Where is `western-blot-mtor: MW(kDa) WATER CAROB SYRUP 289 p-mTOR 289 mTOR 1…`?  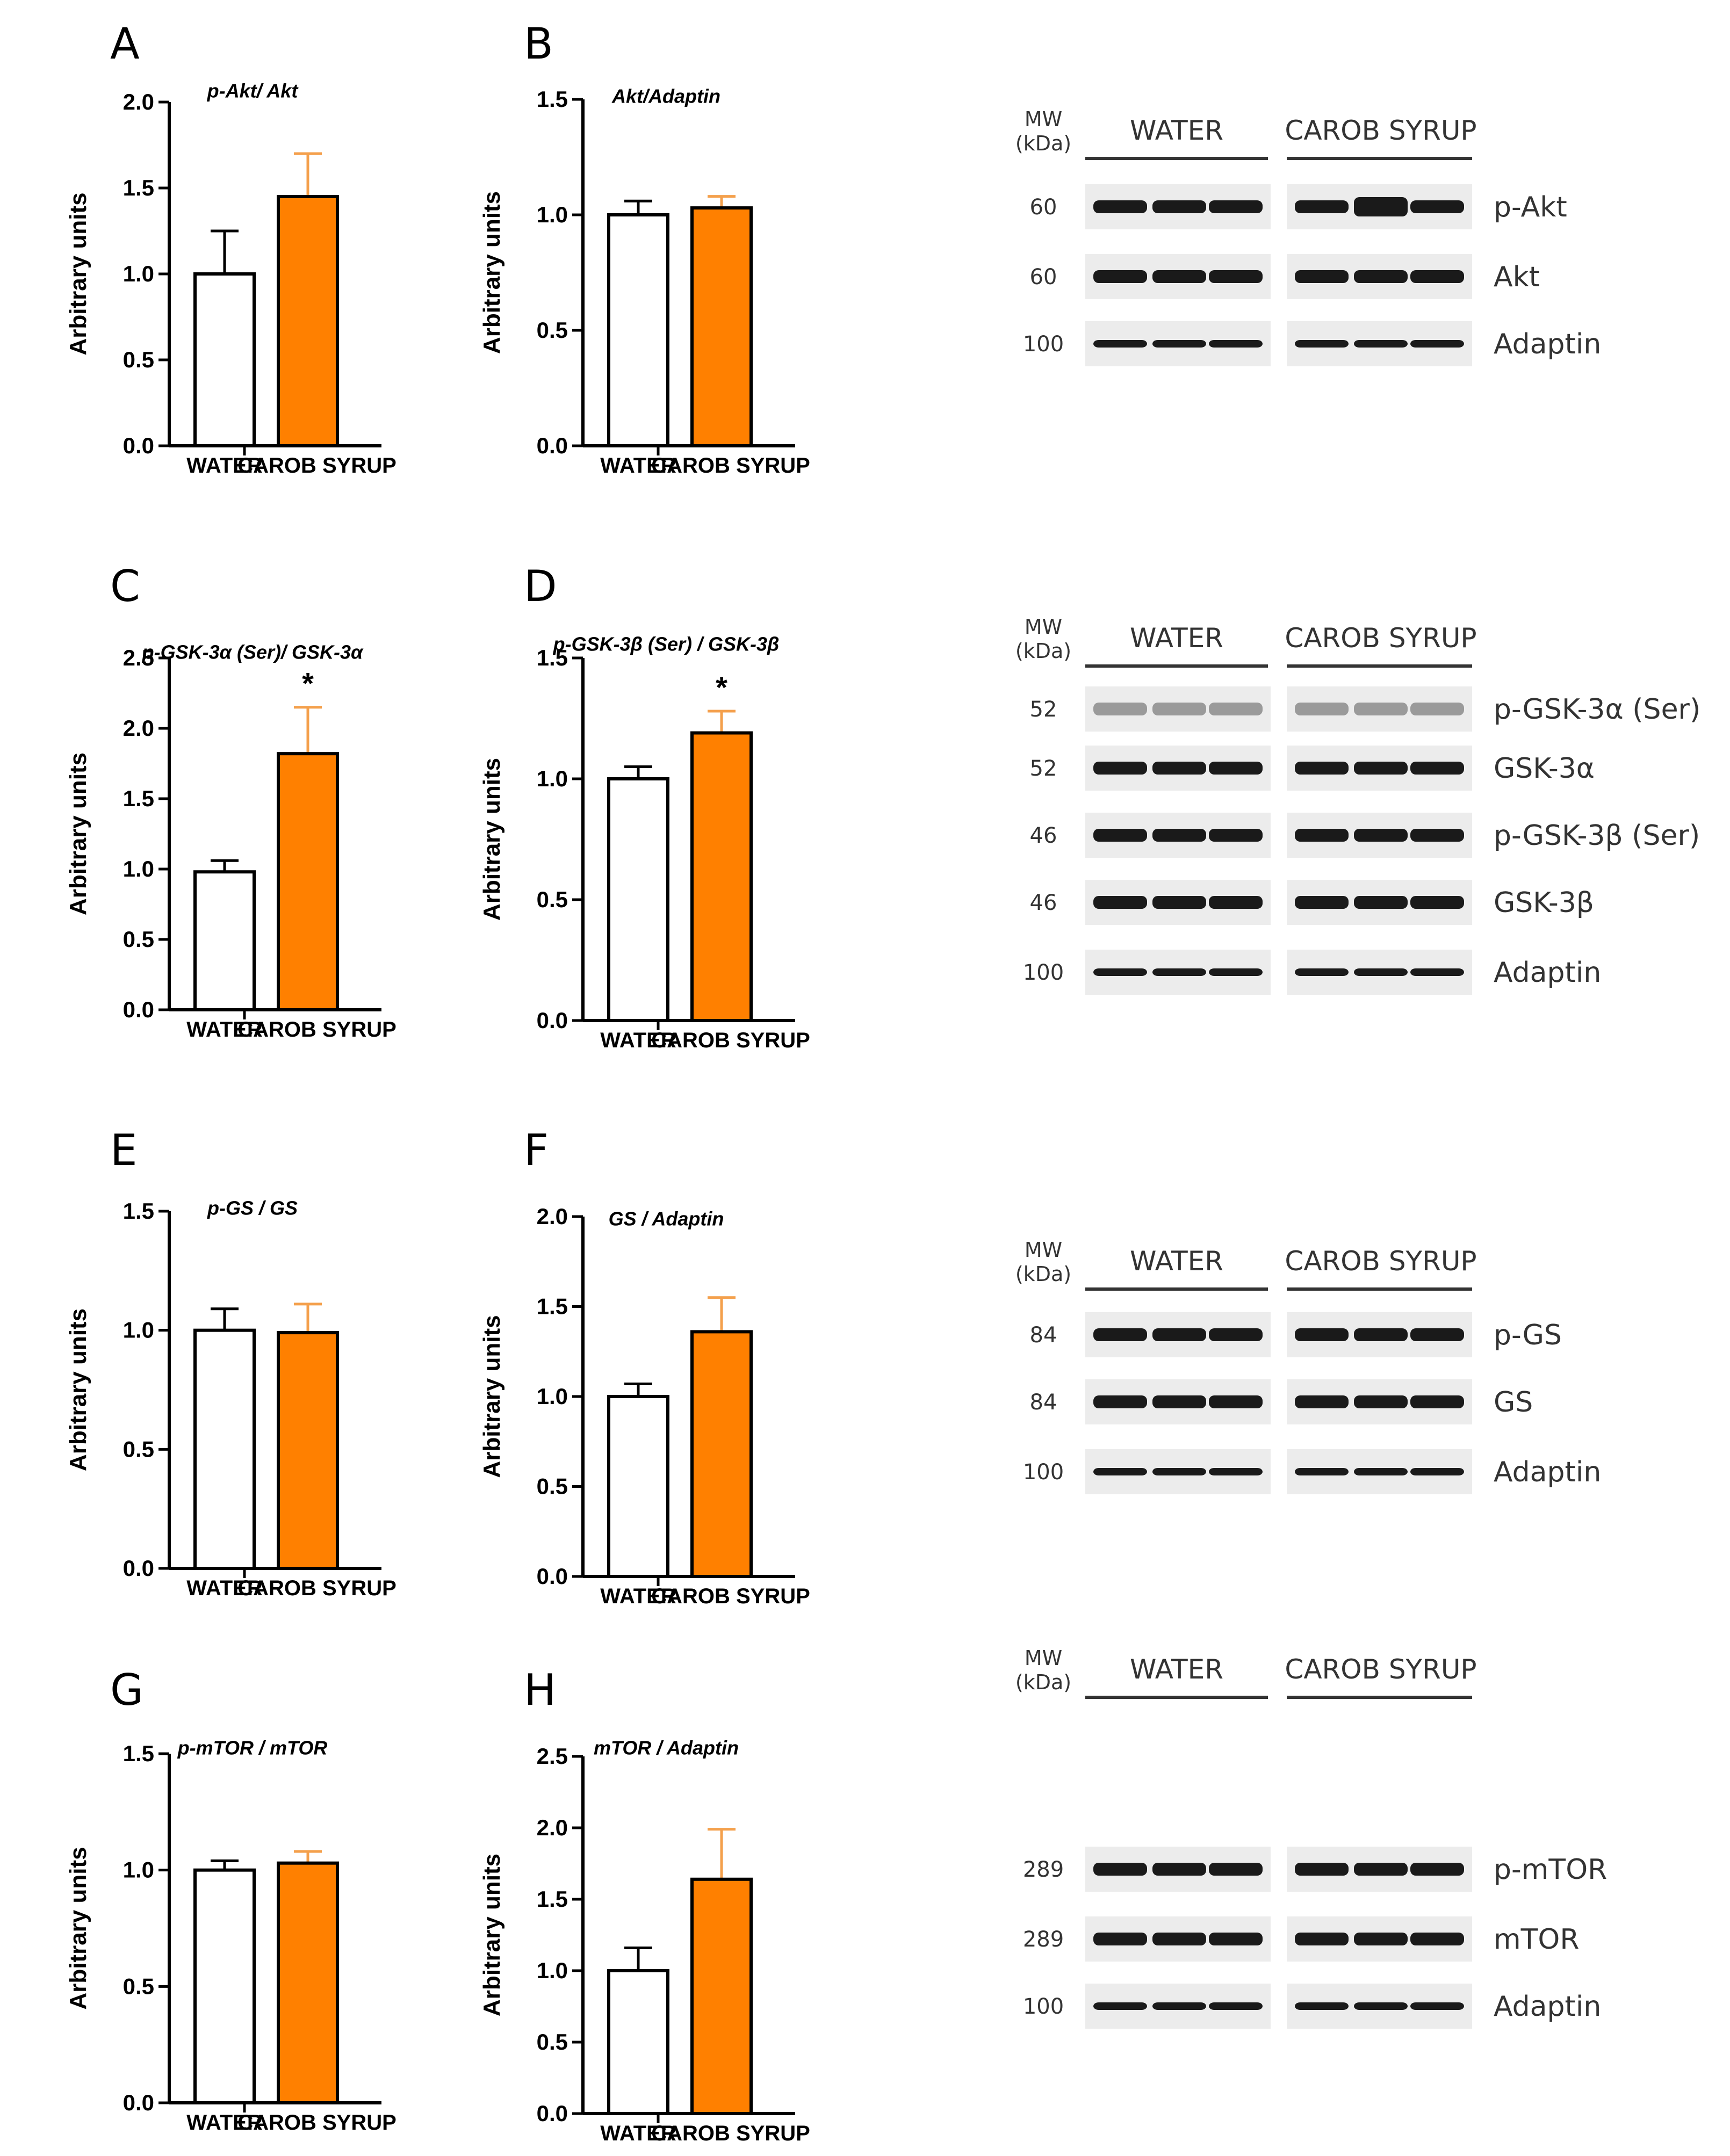
western-blot-mtor: MW(kDa) WATER CAROB SYRUP 289 p-mTOR 289 mTOR 1… is located at coordinates (1311, 1837).